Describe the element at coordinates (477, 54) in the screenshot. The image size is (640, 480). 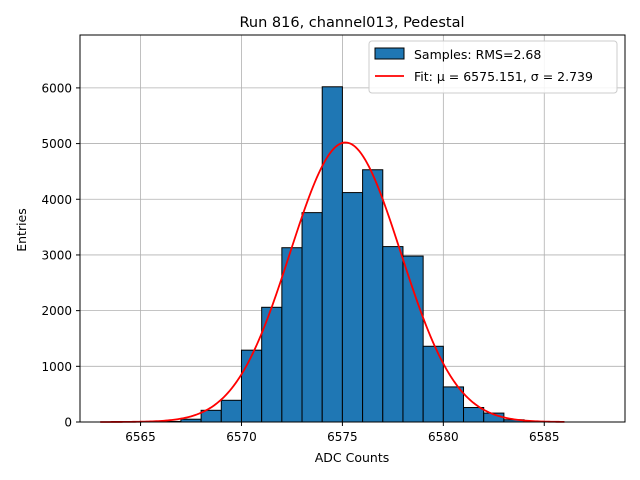
I see `legend-hist-label: Samples: RMS=2.68` at that location.